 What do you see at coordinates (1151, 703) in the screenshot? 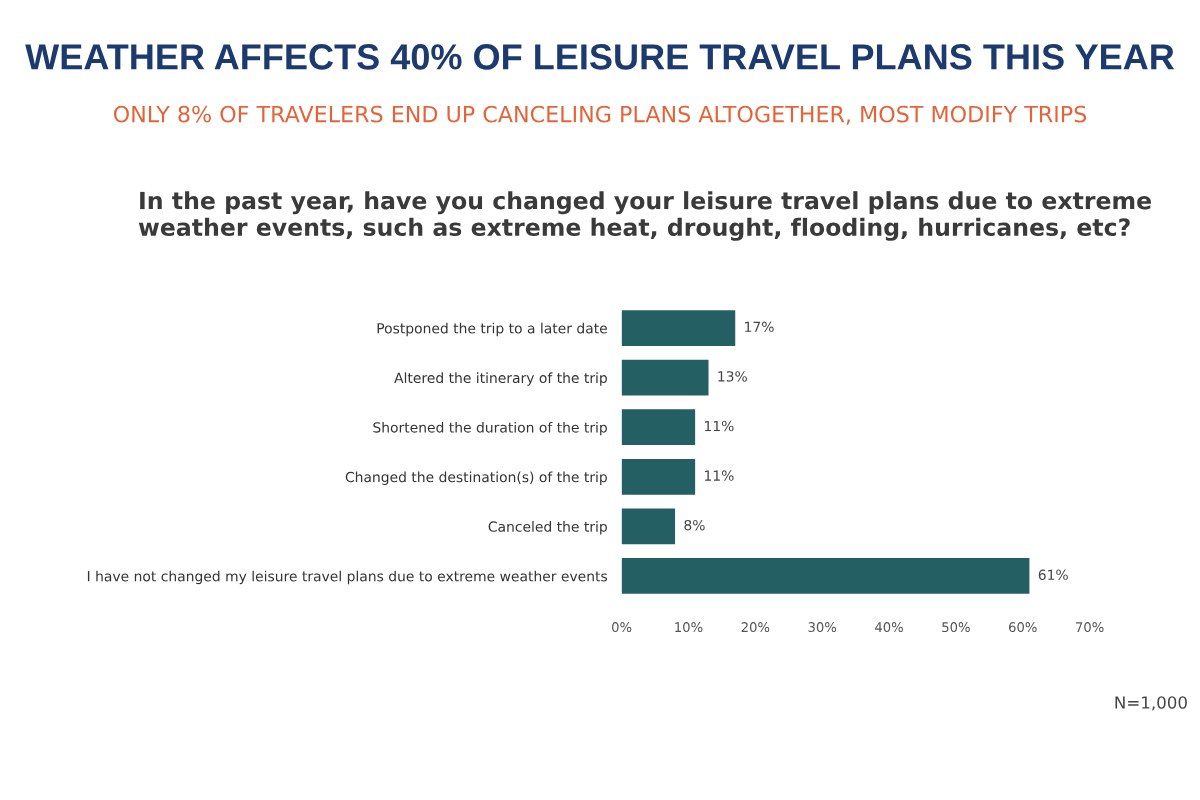
I see `text: N=1,000` at bounding box center [1151, 703].